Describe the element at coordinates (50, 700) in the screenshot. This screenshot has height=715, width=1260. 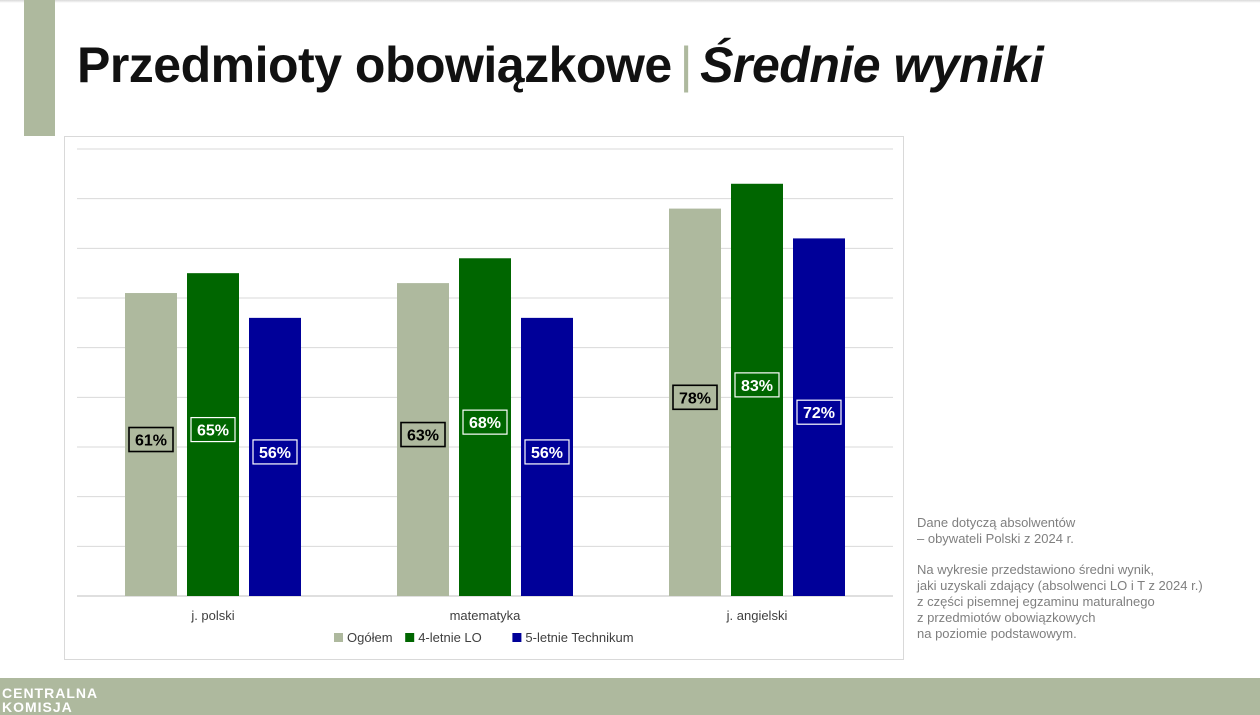
I see `footer-logo-text: CENTRALNA KOMISJA` at that location.